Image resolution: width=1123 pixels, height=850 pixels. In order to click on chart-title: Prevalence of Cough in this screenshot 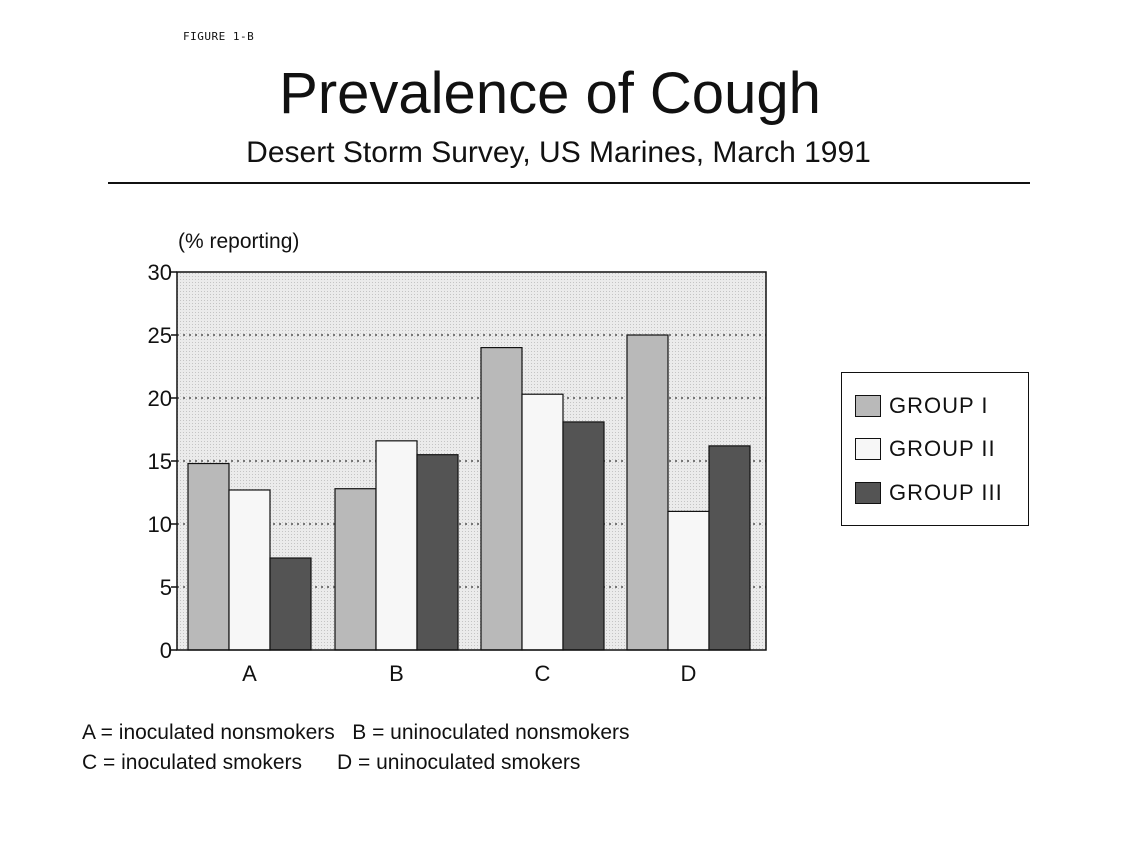, I will do `click(550, 93)`.